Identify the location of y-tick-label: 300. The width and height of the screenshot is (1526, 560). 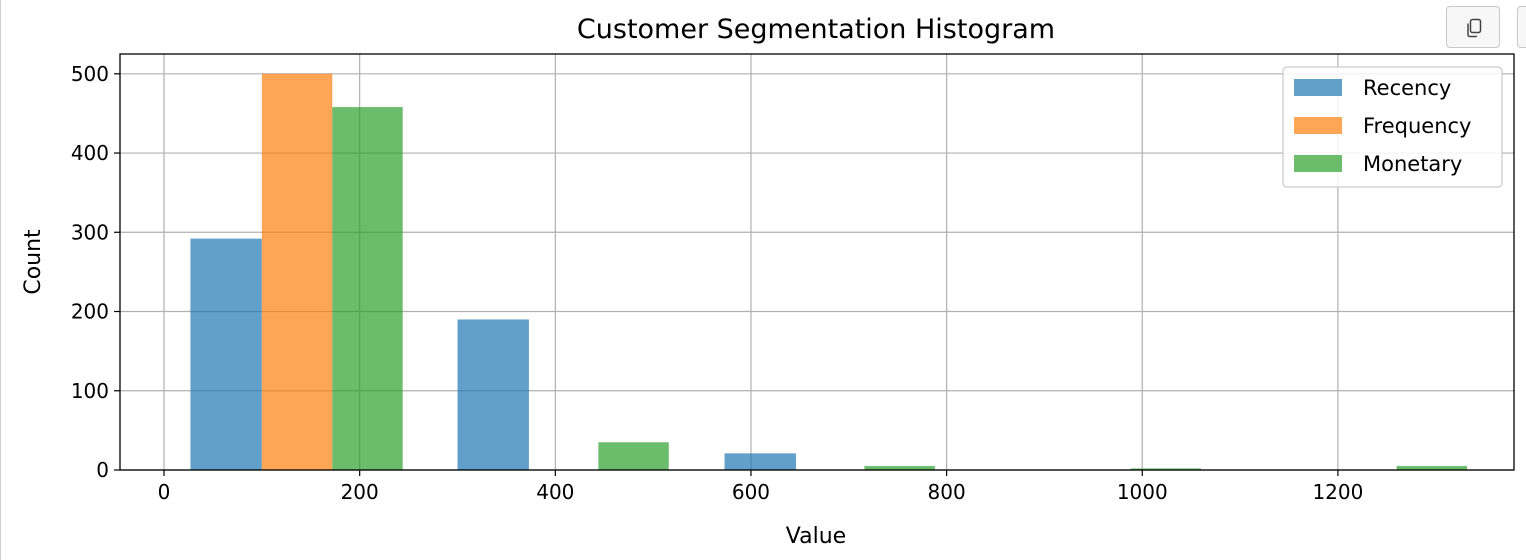
(90, 232).